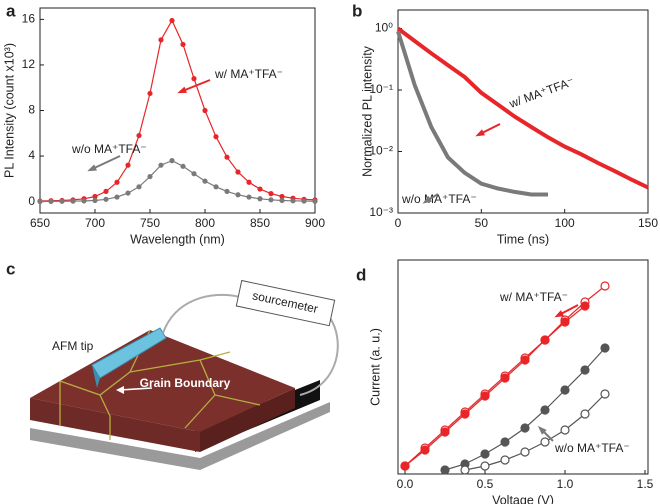  What do you see at coordinates (565, 223) in the screenshot?
I see `x-tick-label: 100` at bounding box center [565, 223].